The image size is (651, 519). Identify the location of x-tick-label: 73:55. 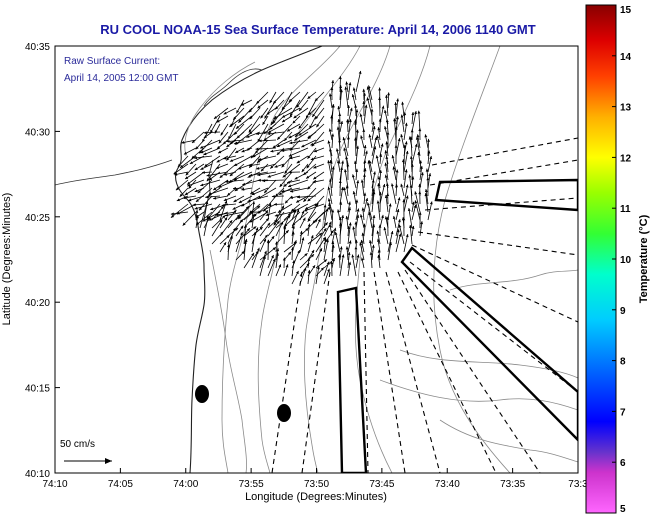
(251, 484).